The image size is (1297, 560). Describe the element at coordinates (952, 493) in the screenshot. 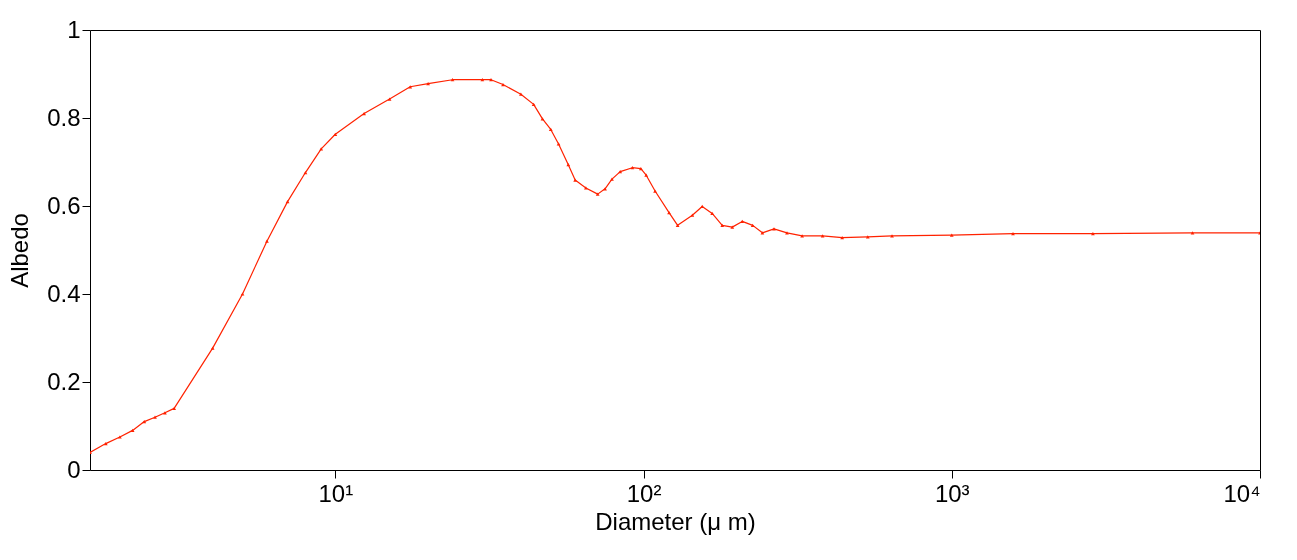

I see `x-tick-label: 10³` at that location.